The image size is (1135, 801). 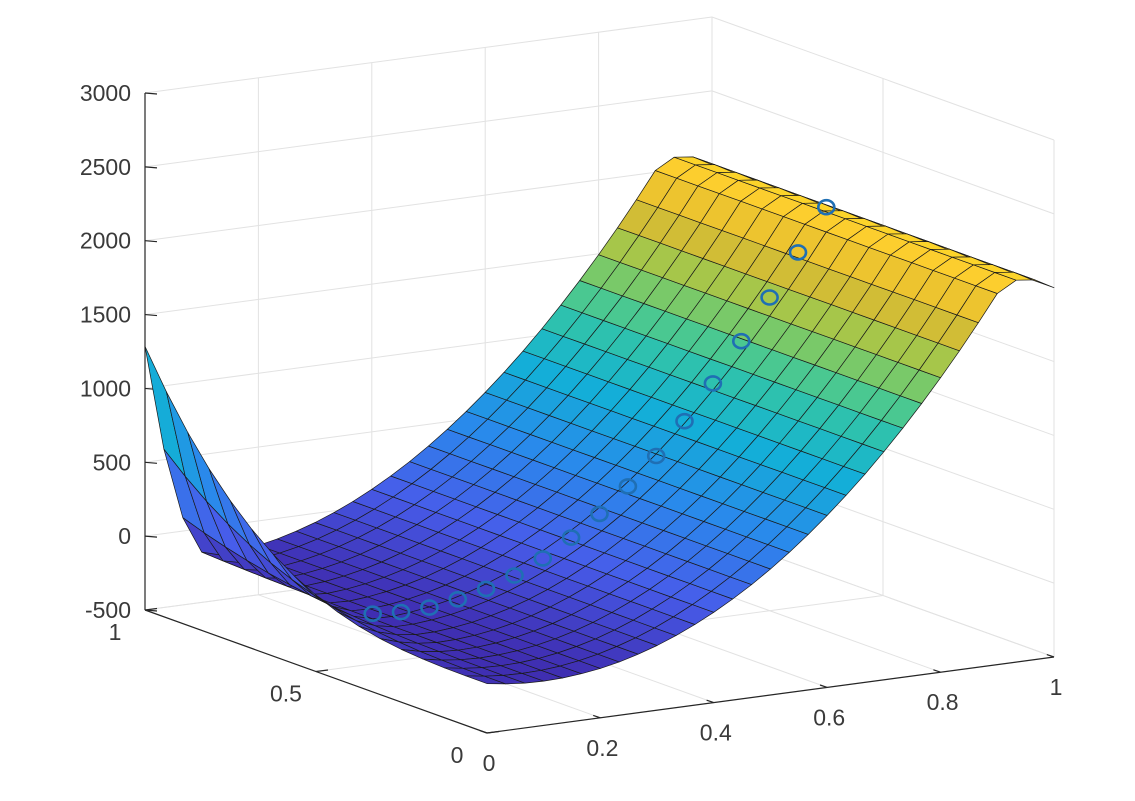 I want to click on z-tick-label: 3000, so click(x=105, y=93).